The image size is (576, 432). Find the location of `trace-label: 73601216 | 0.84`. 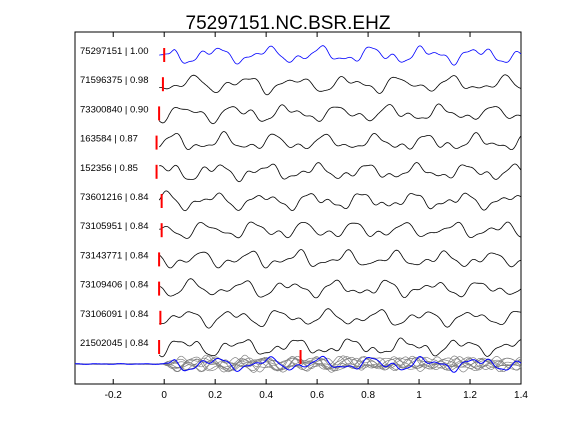

trace-label: 73601216 | 0.84 is located at coordinates (114, 197).